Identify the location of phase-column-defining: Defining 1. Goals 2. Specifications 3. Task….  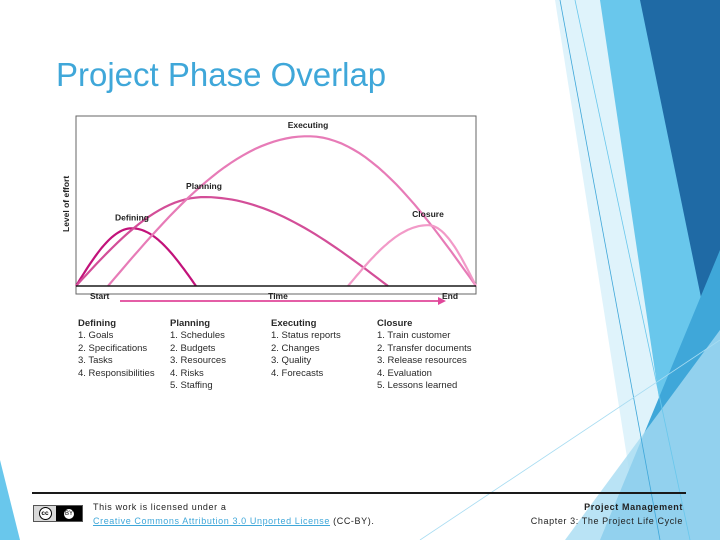
(116, 349).